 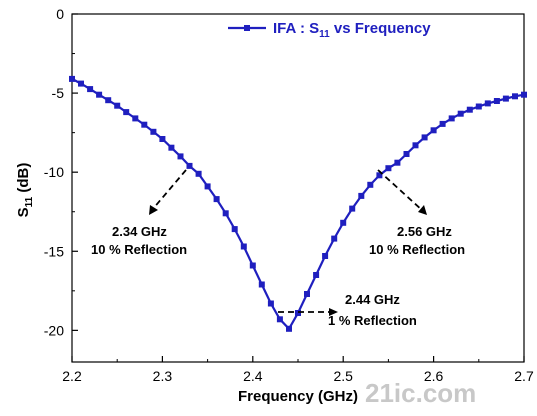 What do you see at coordinates (434, 376) in the screenshot?
I see `x-tick-label: 2.6` at bounding box center [434, 376].